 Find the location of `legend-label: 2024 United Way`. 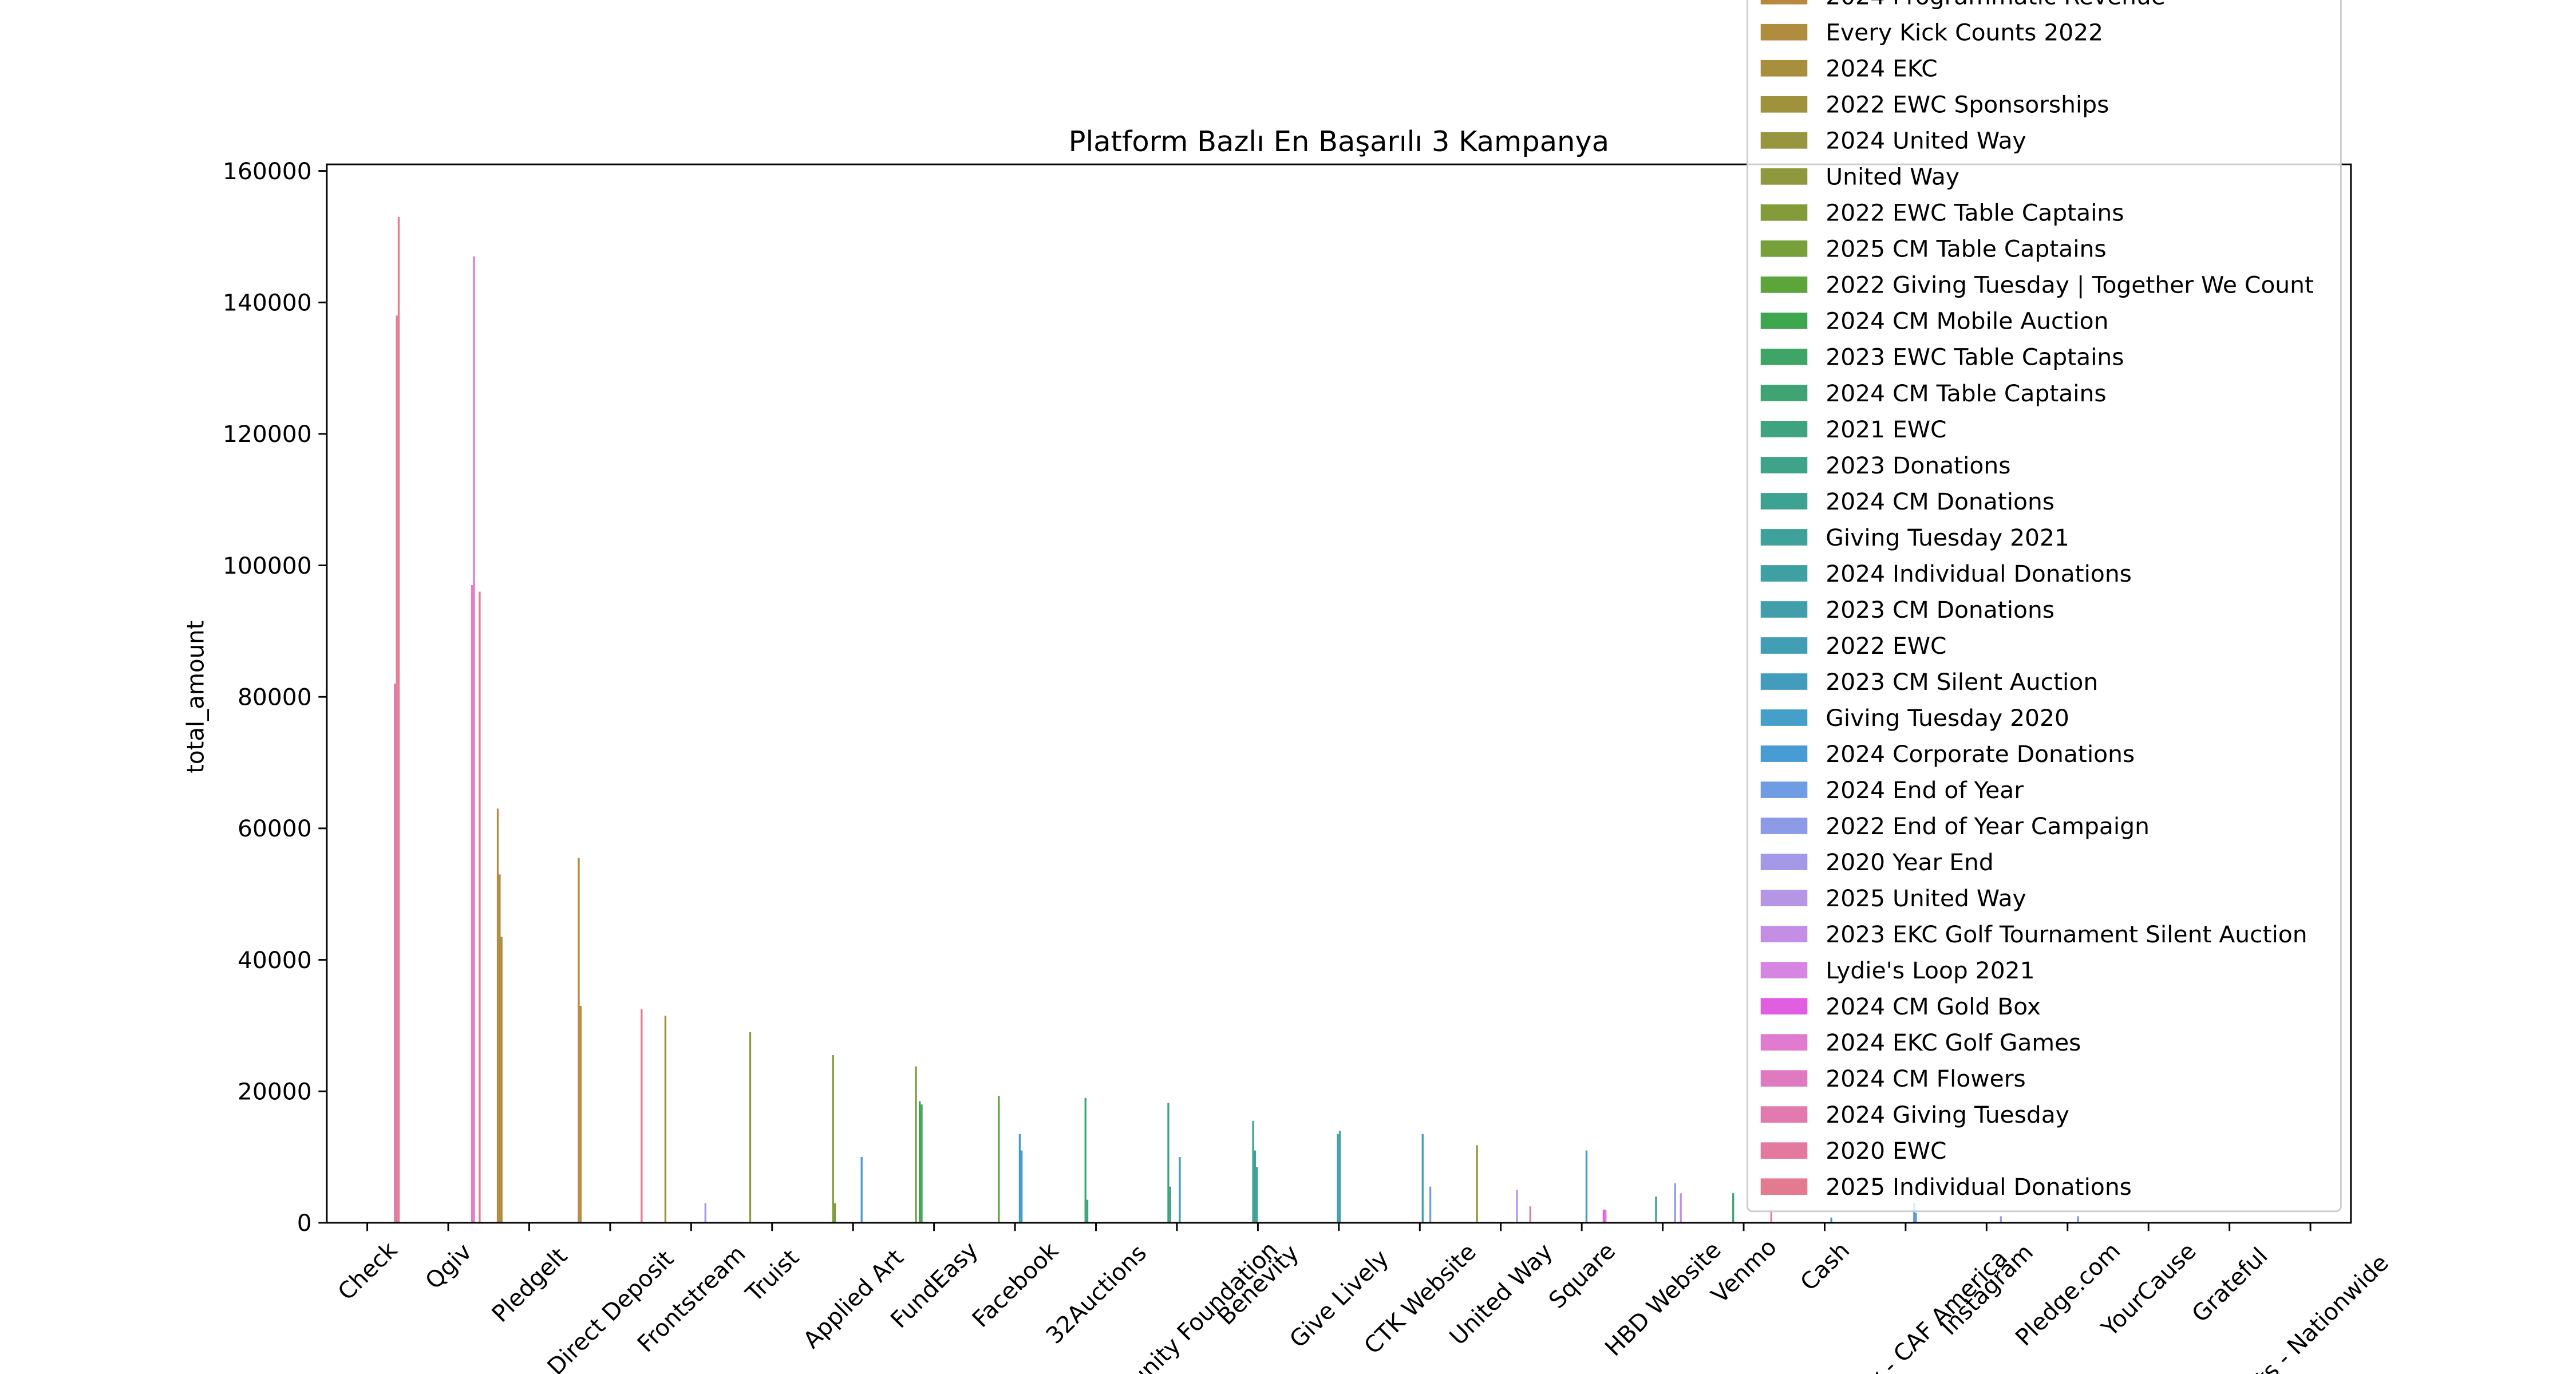

legend-label: 2024 United Way is located at coordinates (1926, 141).